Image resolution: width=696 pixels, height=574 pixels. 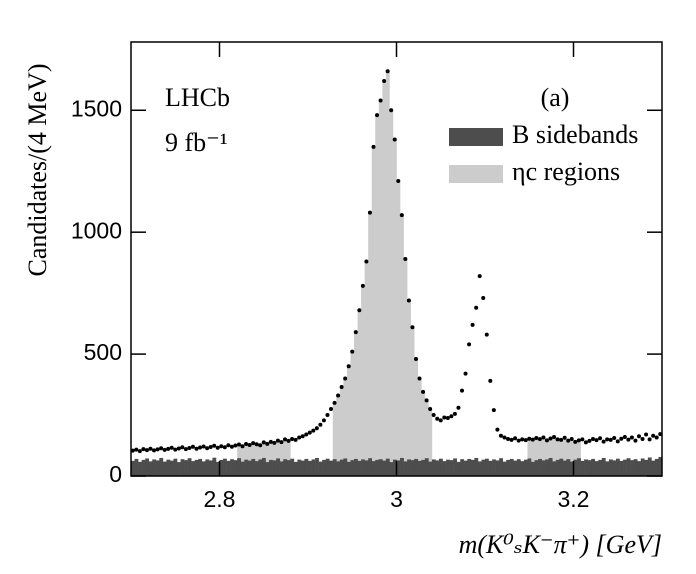 I want to click on y-tick-label: 1500, so click(x=96, y=108).